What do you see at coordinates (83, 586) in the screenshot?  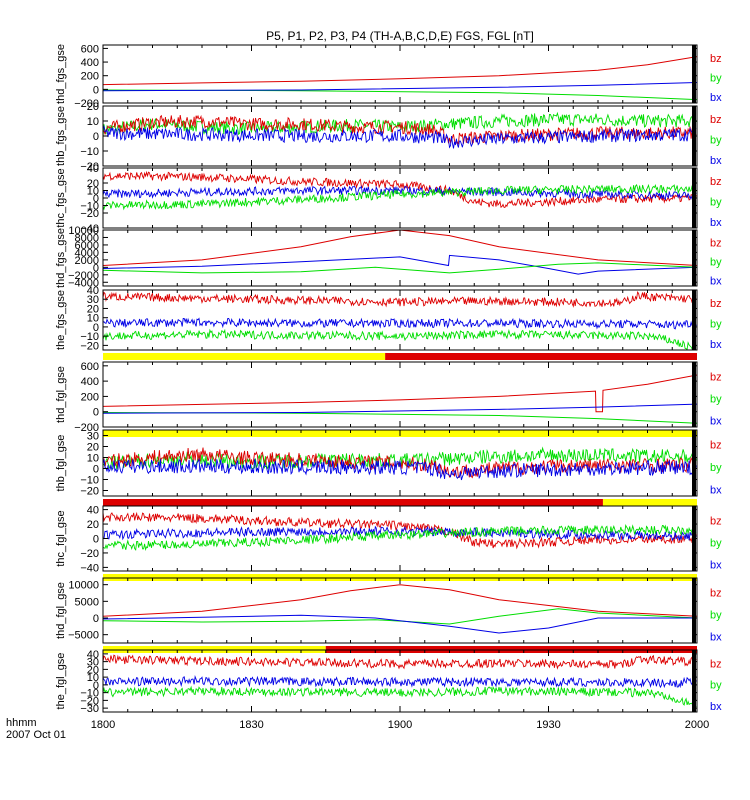 I see `y-tick-label: 10000` at bounding box center [83, 586].